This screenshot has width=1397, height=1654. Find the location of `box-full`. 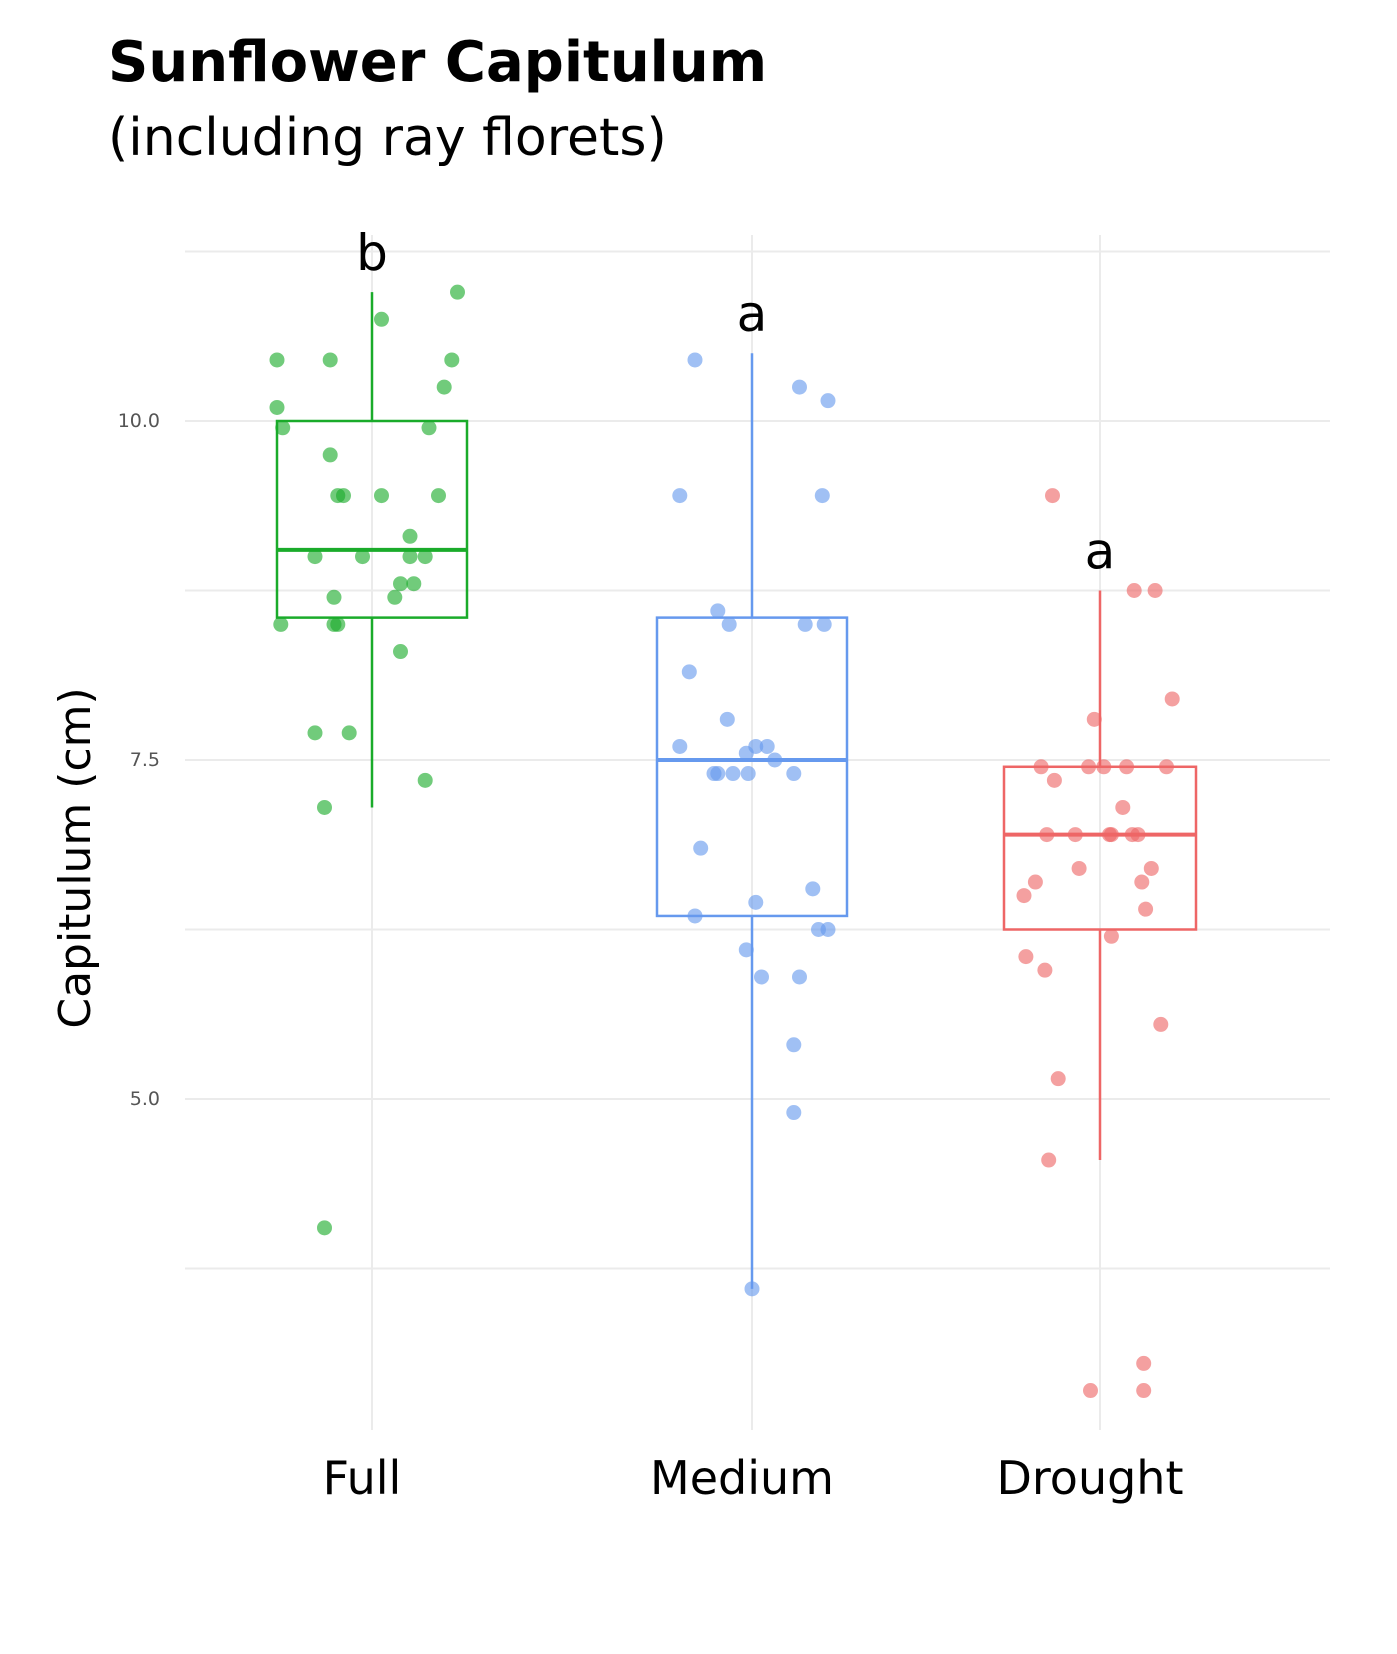

box-full is located at coordinates (372, 550).